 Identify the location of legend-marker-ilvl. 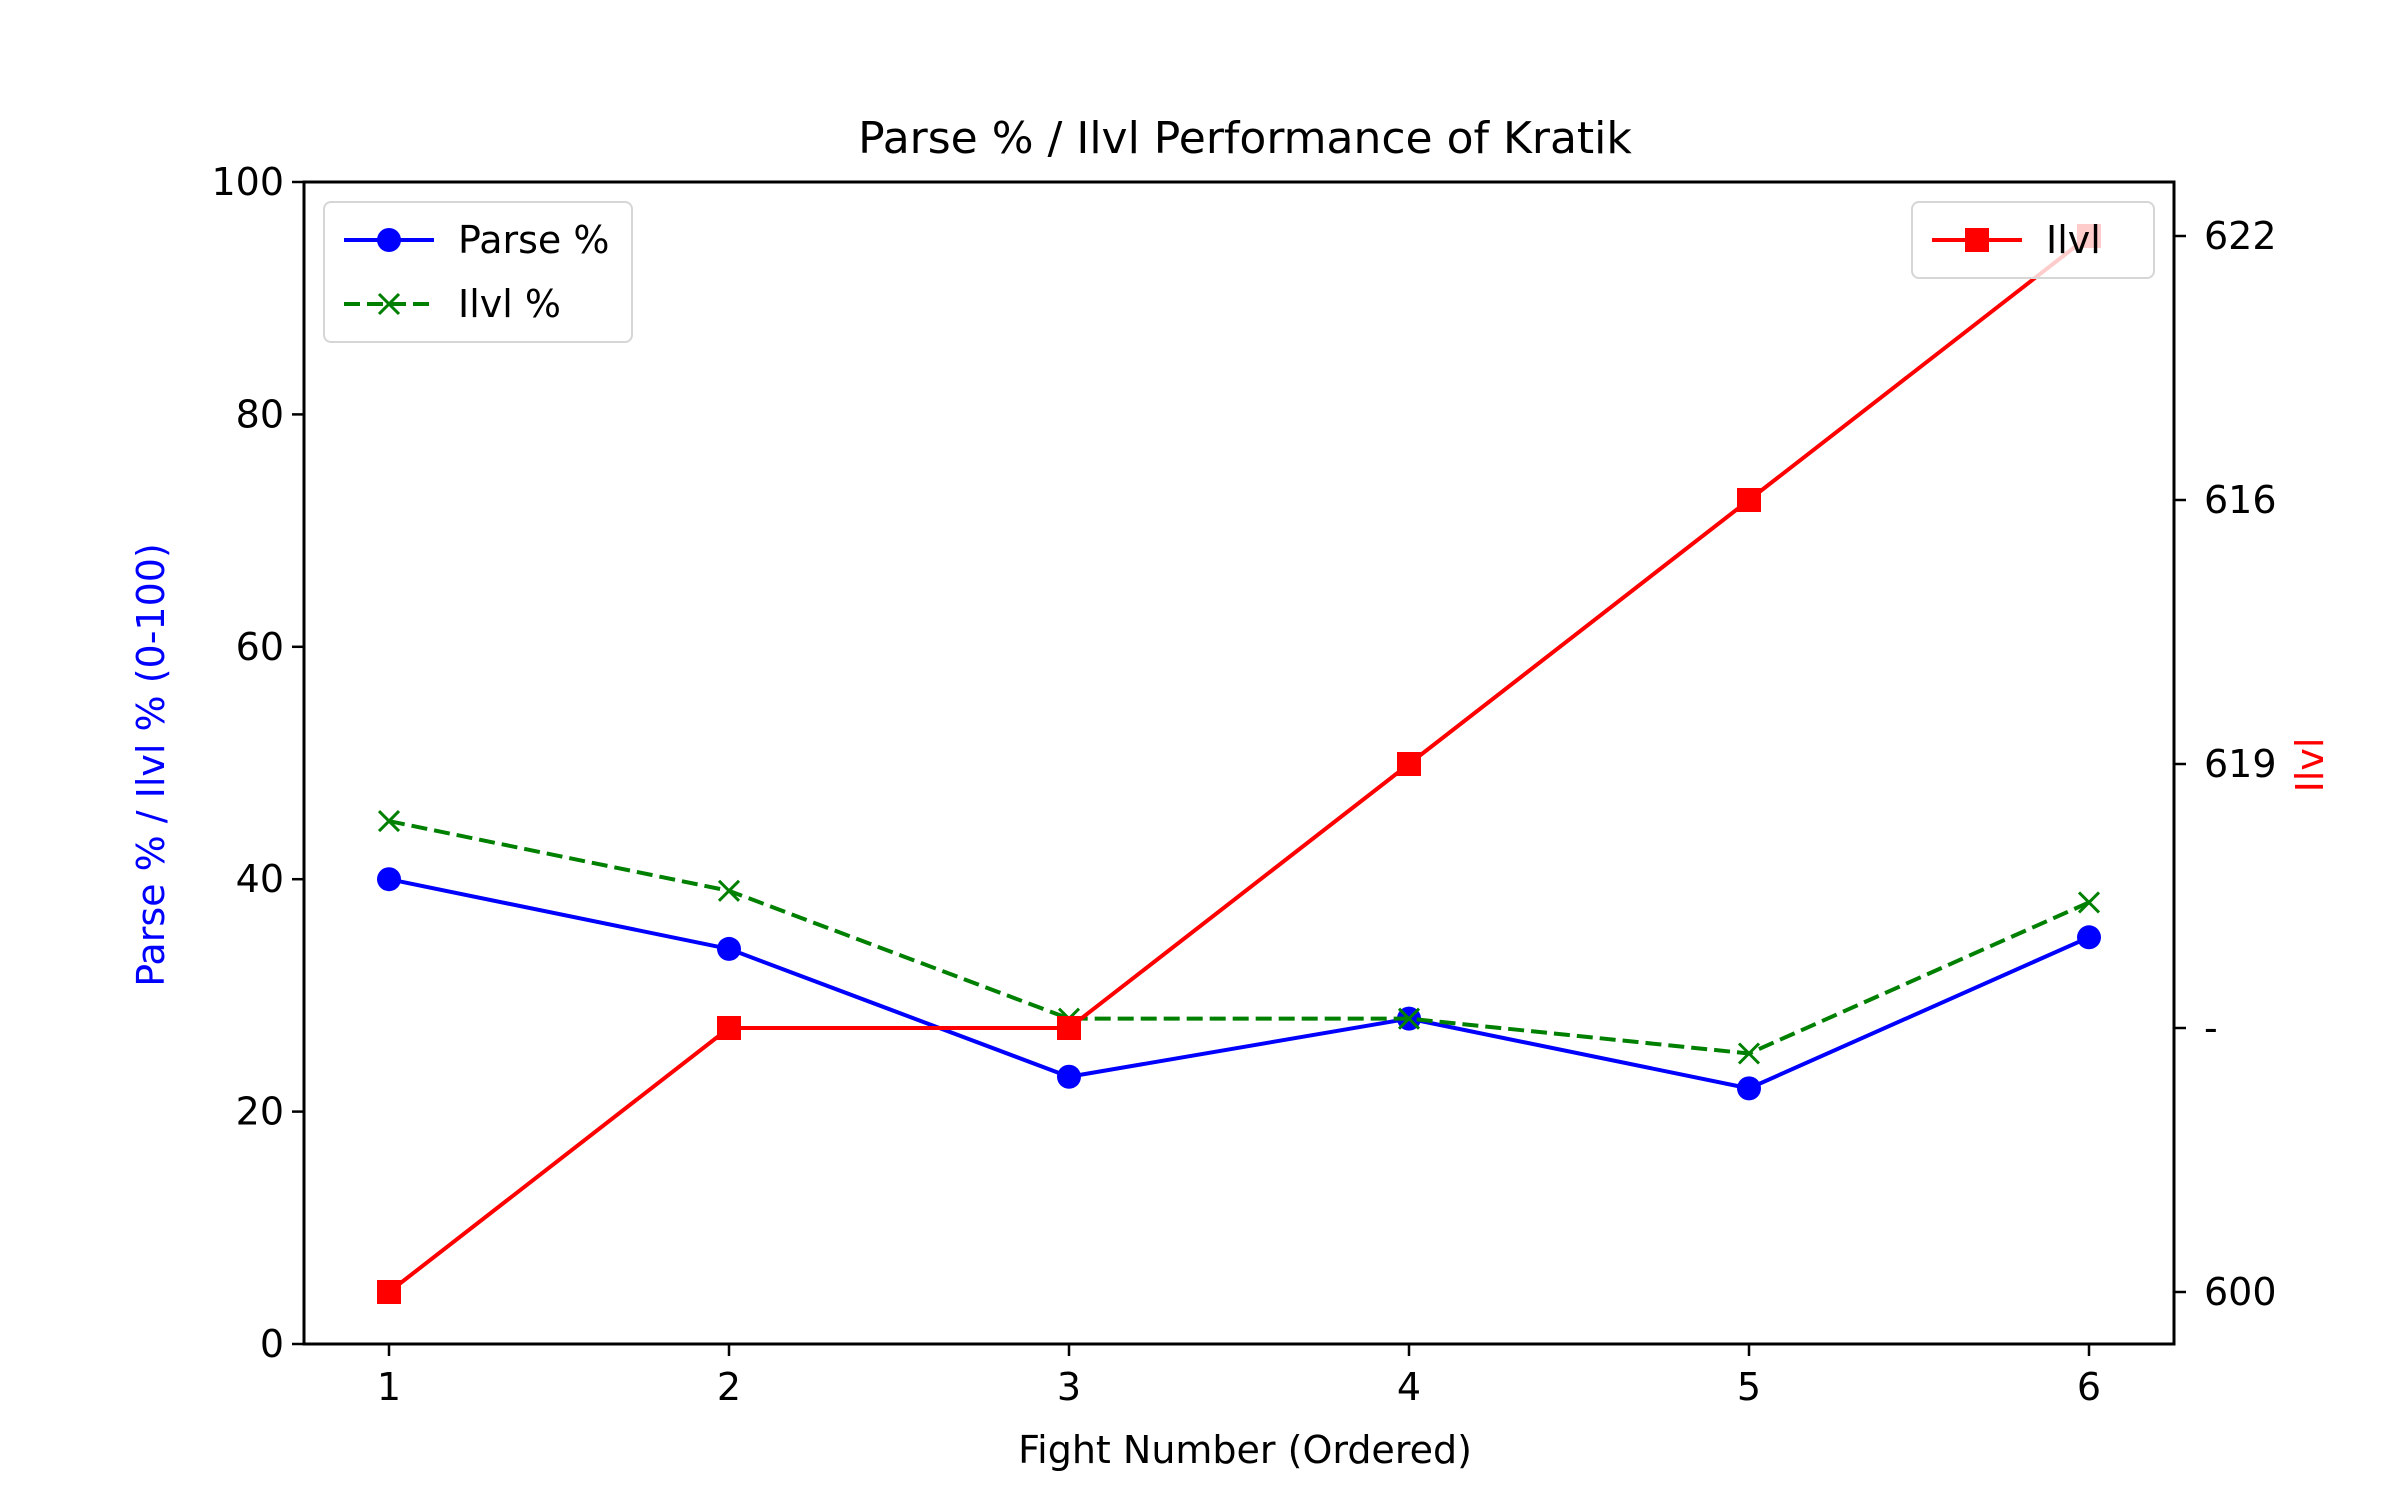
(1977, 240).